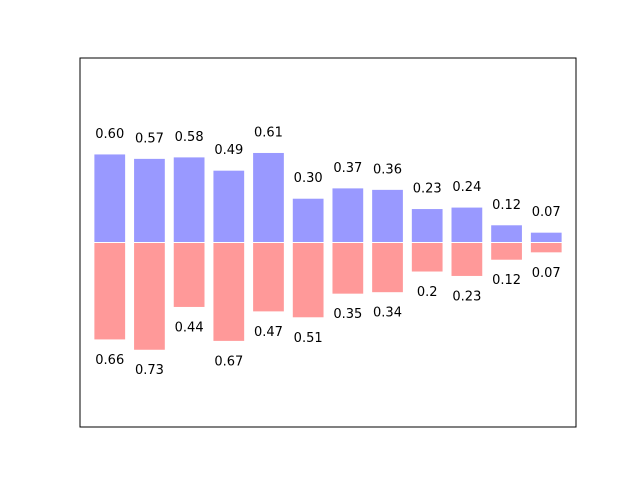 The height and width of the screenshot is (480, 640). I want to click on negative-value-label-1: 0.73, so click(149, 370).